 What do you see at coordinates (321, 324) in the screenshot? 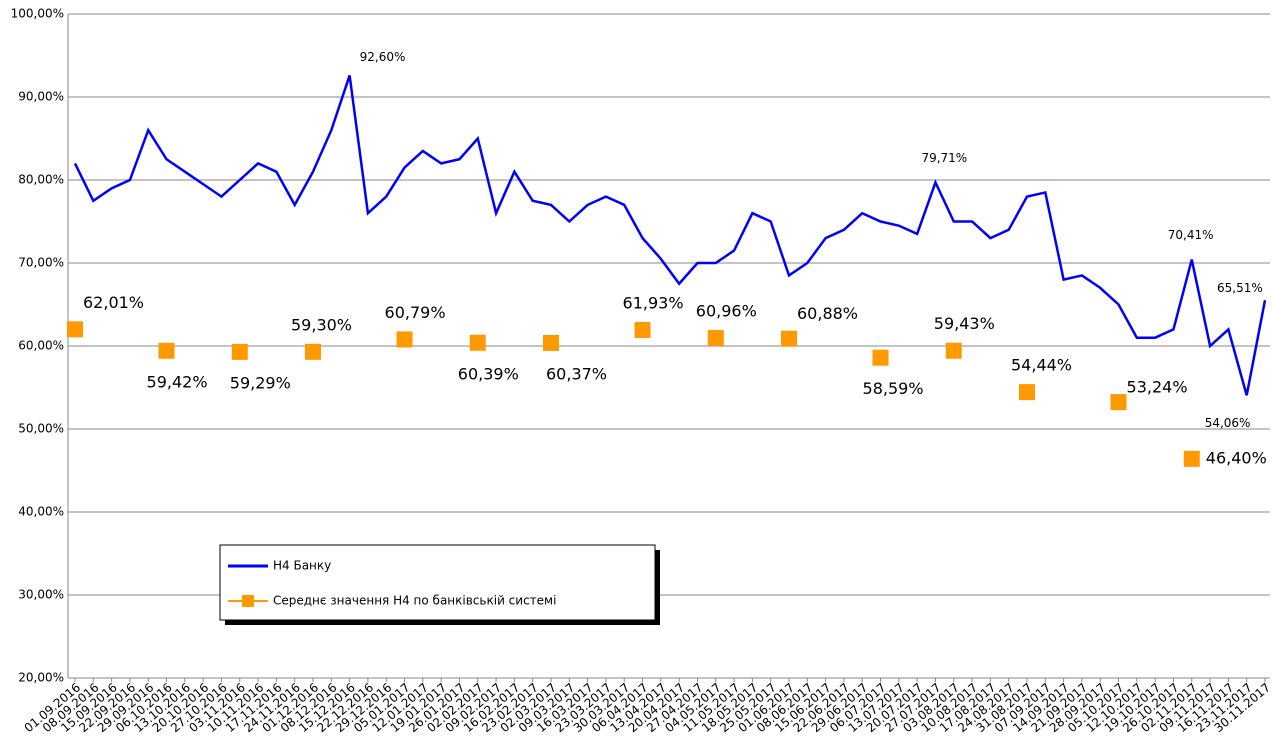
I see `data-label: 59,30%` at bounding box center [321, 324].